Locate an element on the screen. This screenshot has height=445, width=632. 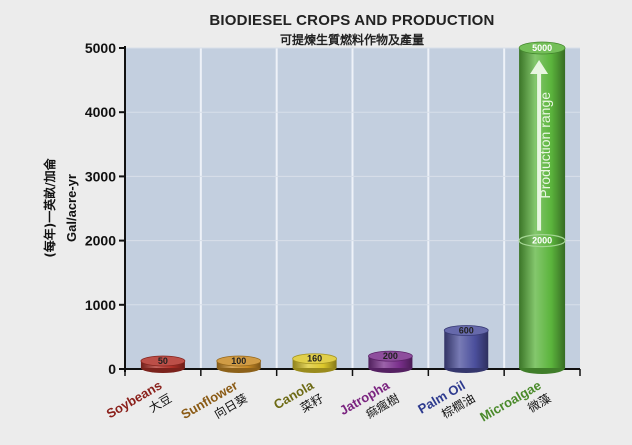
bar-value-label: 50 is located at coordinates (163, 361).